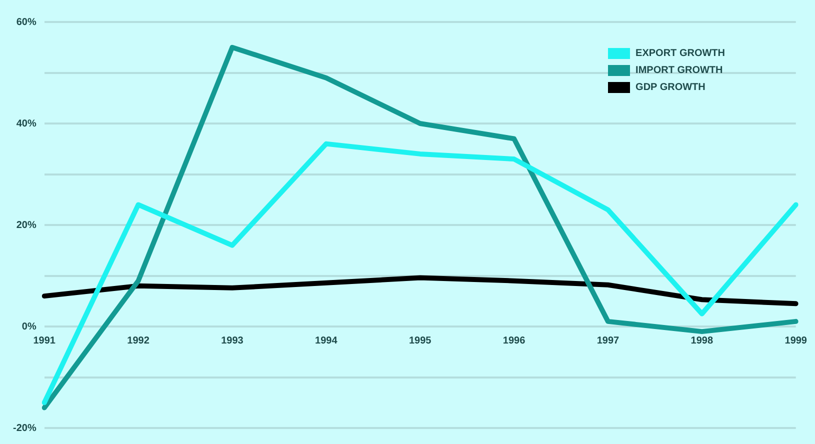 The width and height of the screenshot is (815, 444). I want to click on x-tick-label: 1998, so click(702, 340).